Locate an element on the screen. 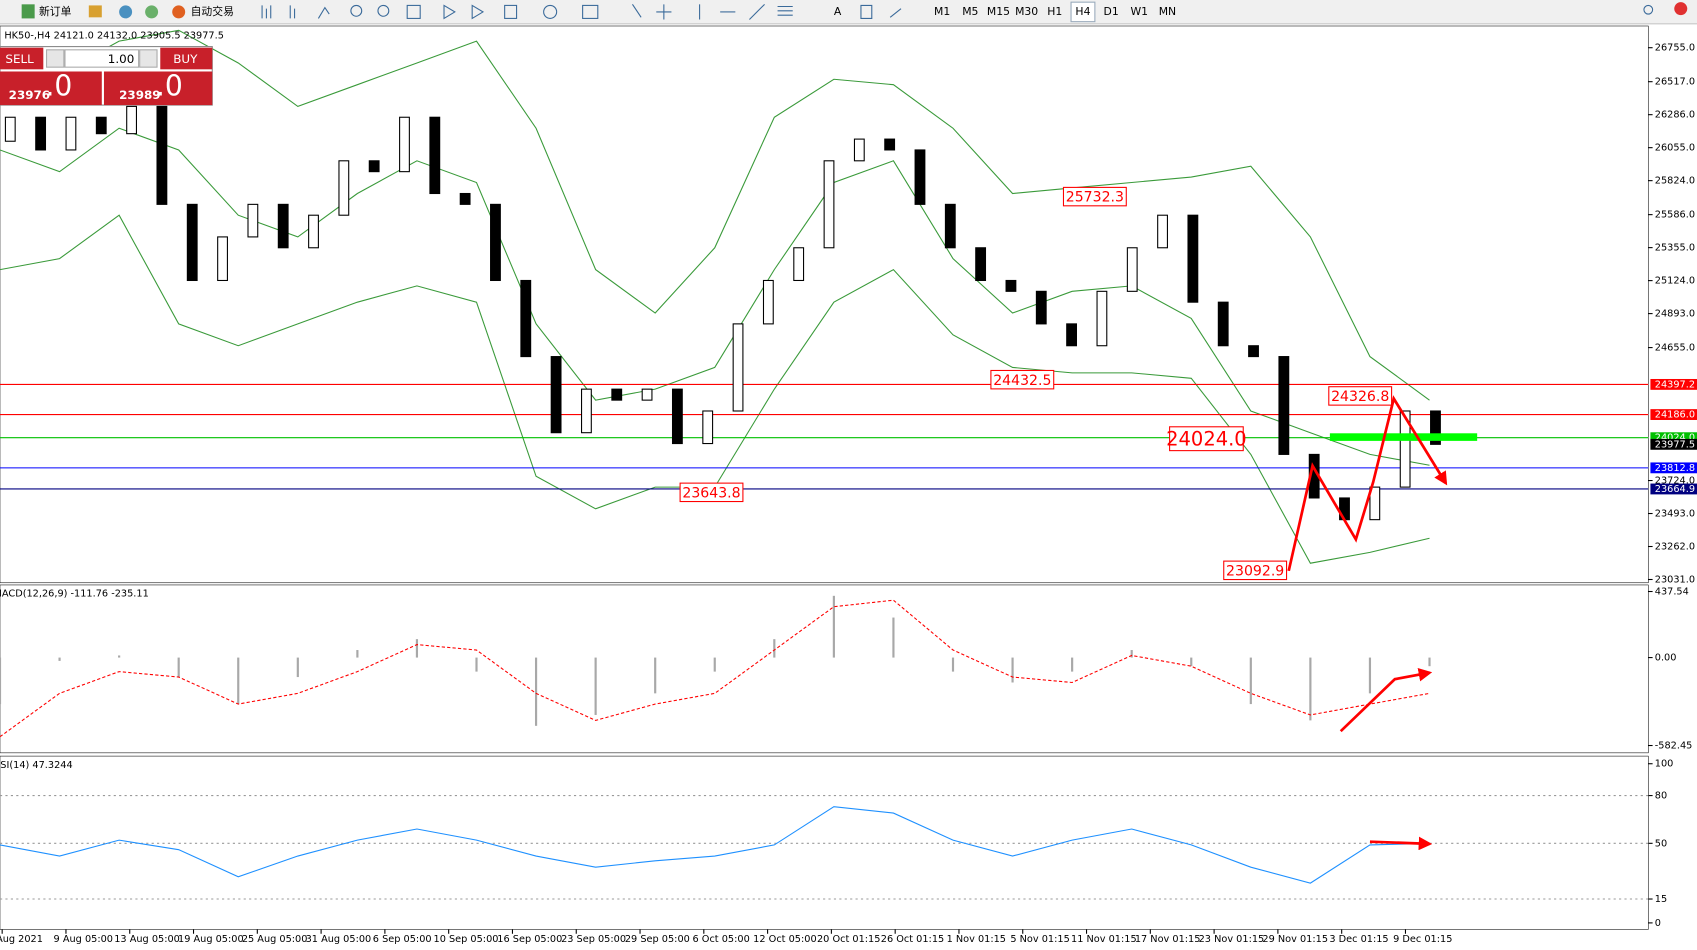 The height and width of the screenshot is (950, 1697). y-tick-label: 23031.0 is located at coordinates (1675, 579).